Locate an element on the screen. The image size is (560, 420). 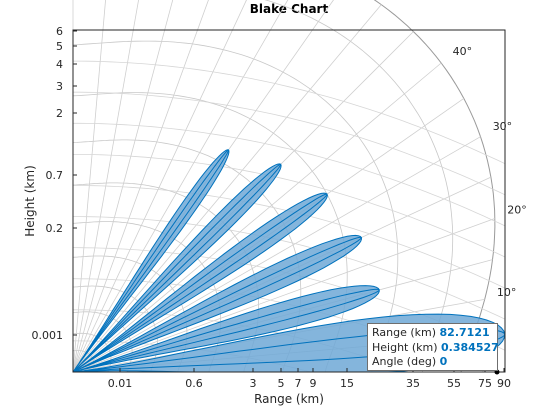
datatip-height-row: Height (km) 0.384527 is located at coordinates (435, 348).